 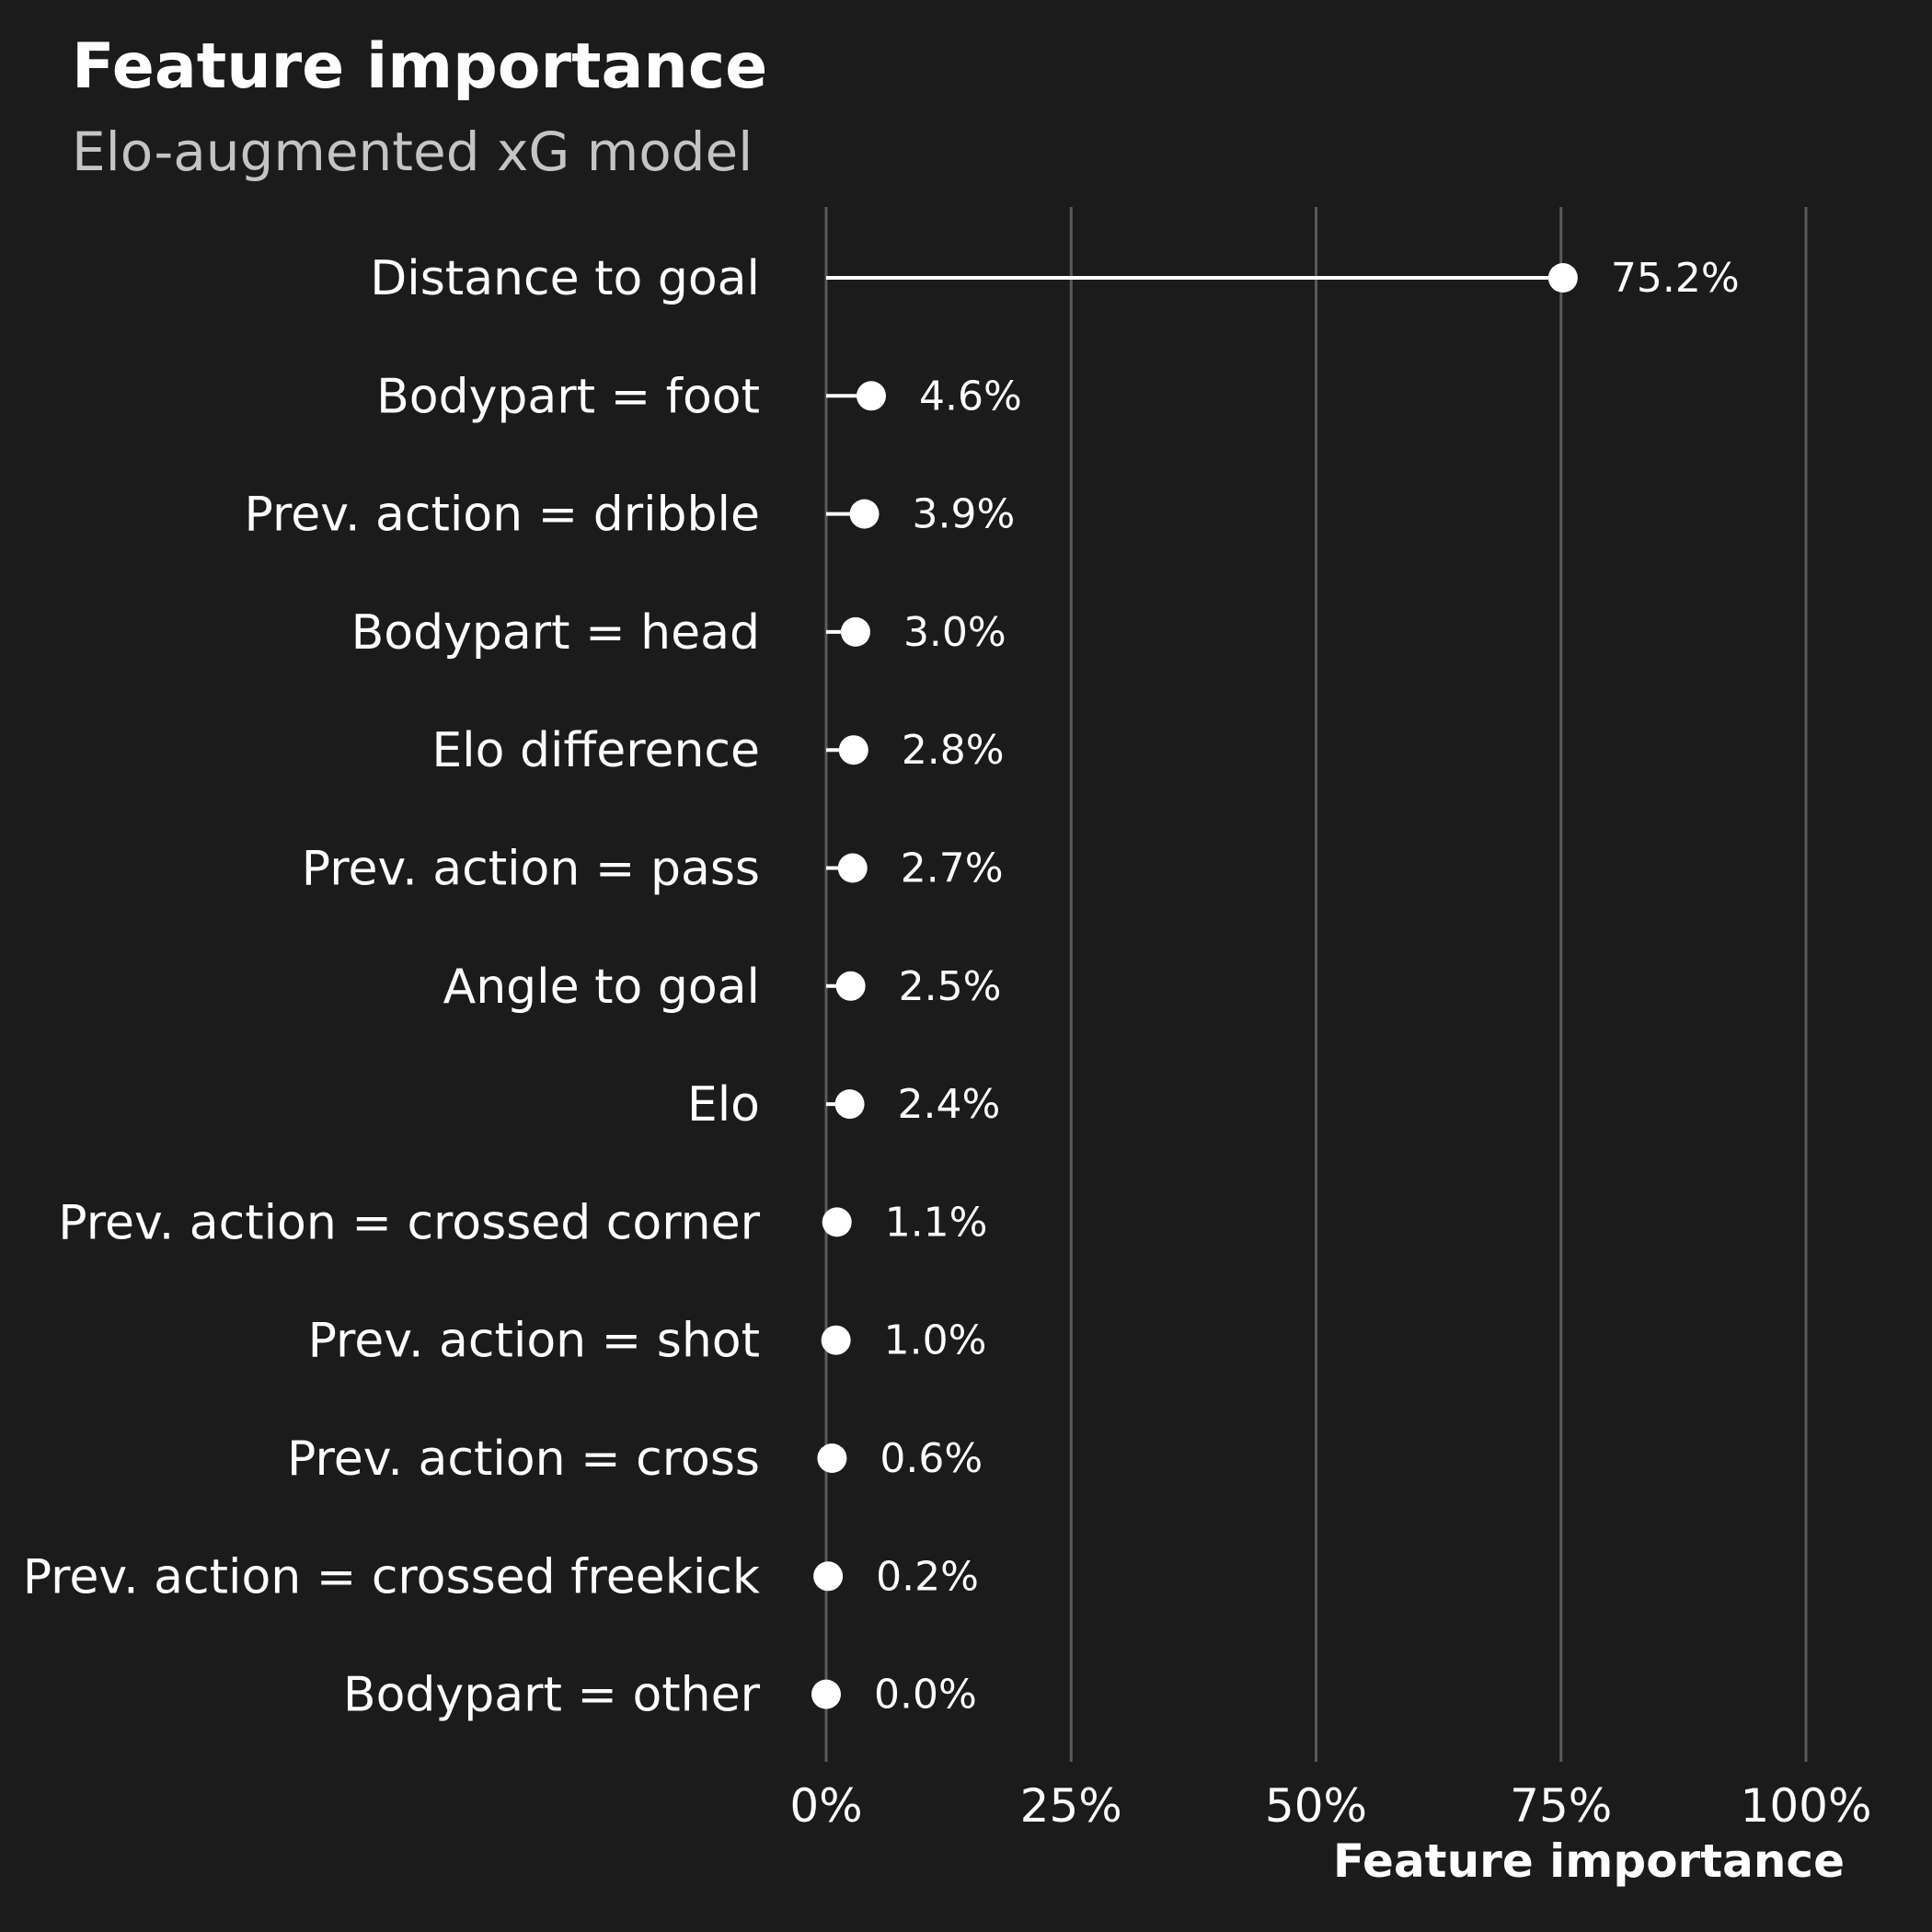 What do you see at coordinates (951, 986) in the screenshot?
I see `value-label-angle-to-goal: 2.5%` at bounding box center [951, 986].